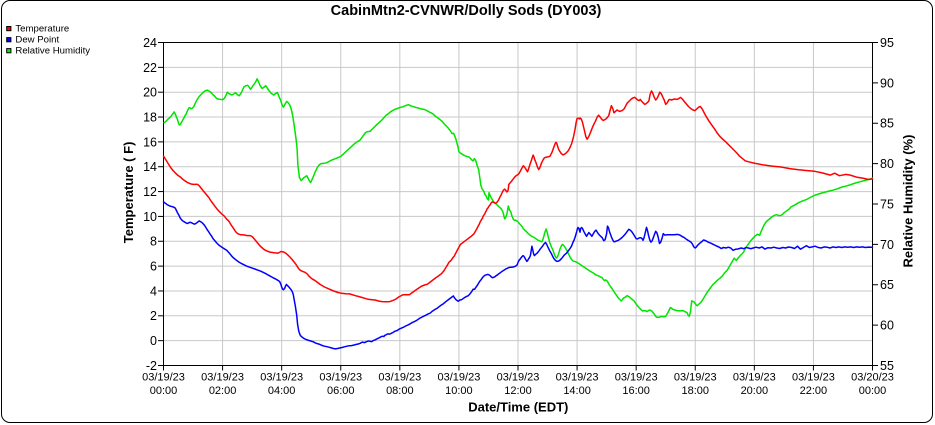 The image size is (935, 425). What do you see at coordinates (636, 391) in the screenshot?
I see `svg-text: 16:00` at bounding box center [636, 391].